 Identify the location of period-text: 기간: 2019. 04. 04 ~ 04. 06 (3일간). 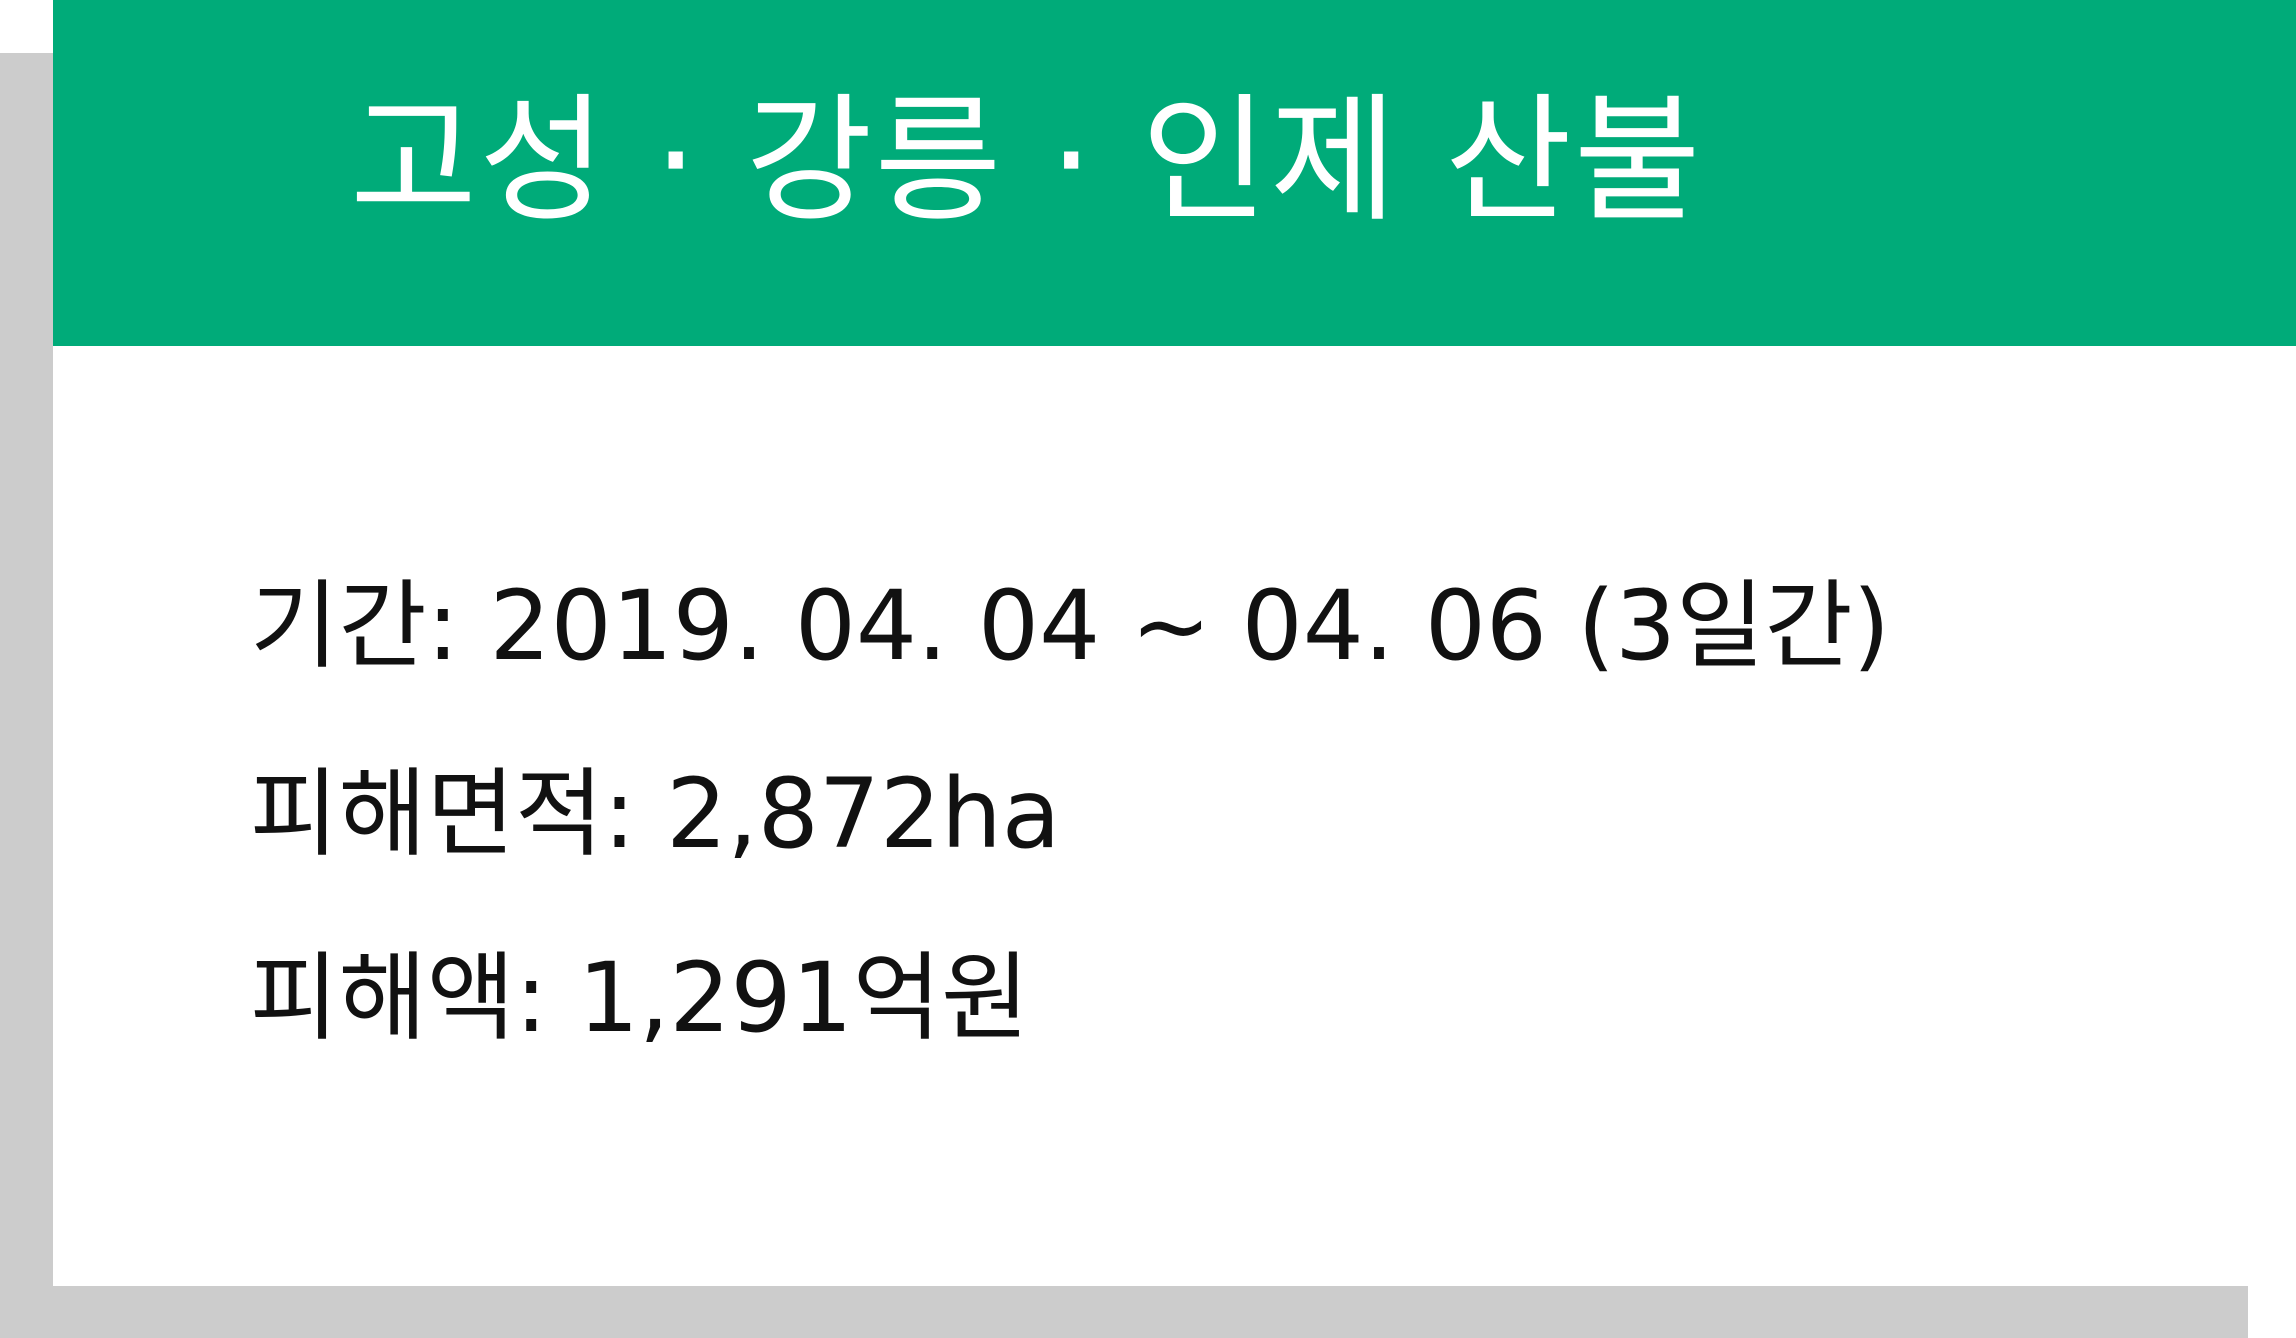
(1070, 626).